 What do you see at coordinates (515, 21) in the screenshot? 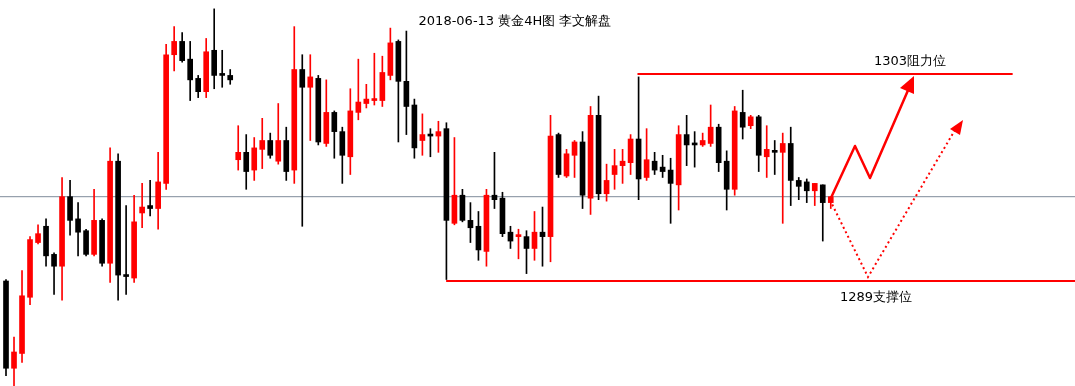
I see `text: 2018-06-13 黄金4H图 李文解盘` at bounding box center [515, 21].